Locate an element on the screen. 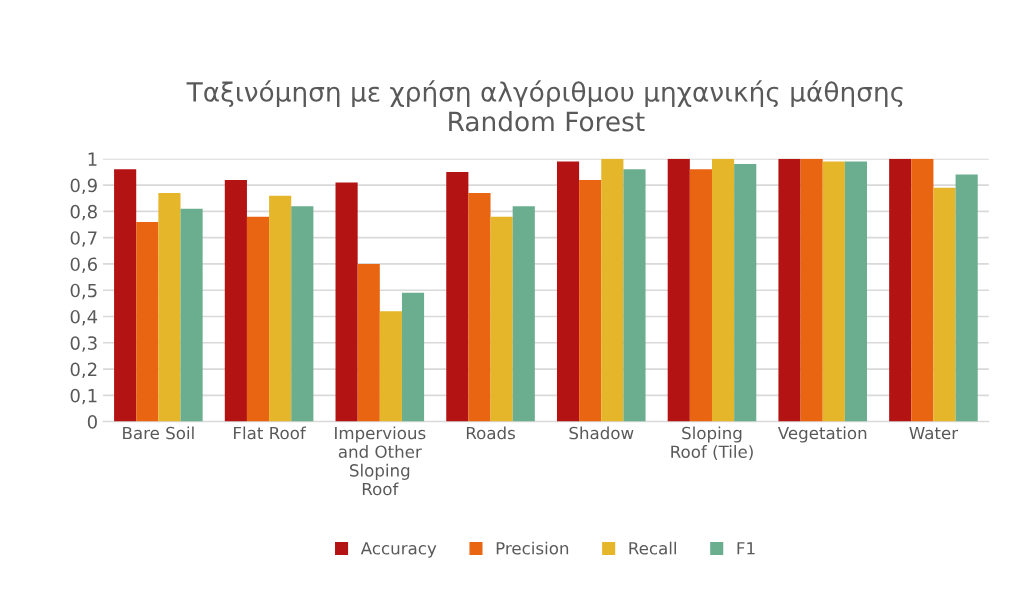 This screenshot has height=611, width=1030. x-tick-label: Flat Roof is located at coordinates (270, 433).